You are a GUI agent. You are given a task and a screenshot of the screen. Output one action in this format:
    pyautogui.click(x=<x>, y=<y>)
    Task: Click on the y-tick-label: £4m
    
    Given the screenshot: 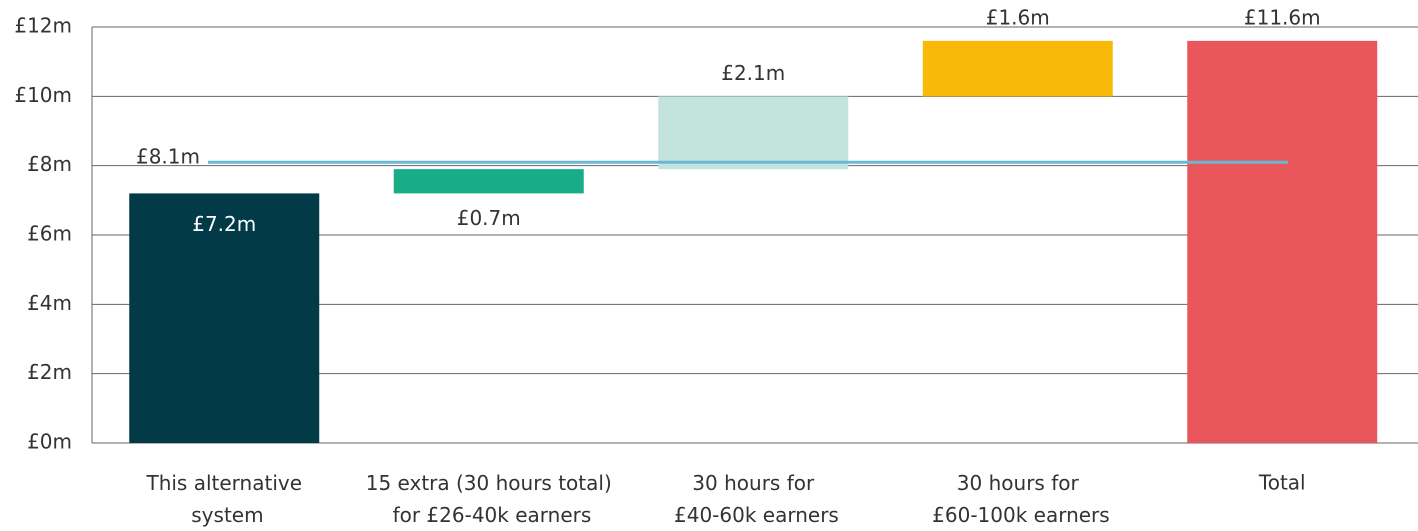 What is the action you would take?
    pyautogui.click(x=49, y=303)
    